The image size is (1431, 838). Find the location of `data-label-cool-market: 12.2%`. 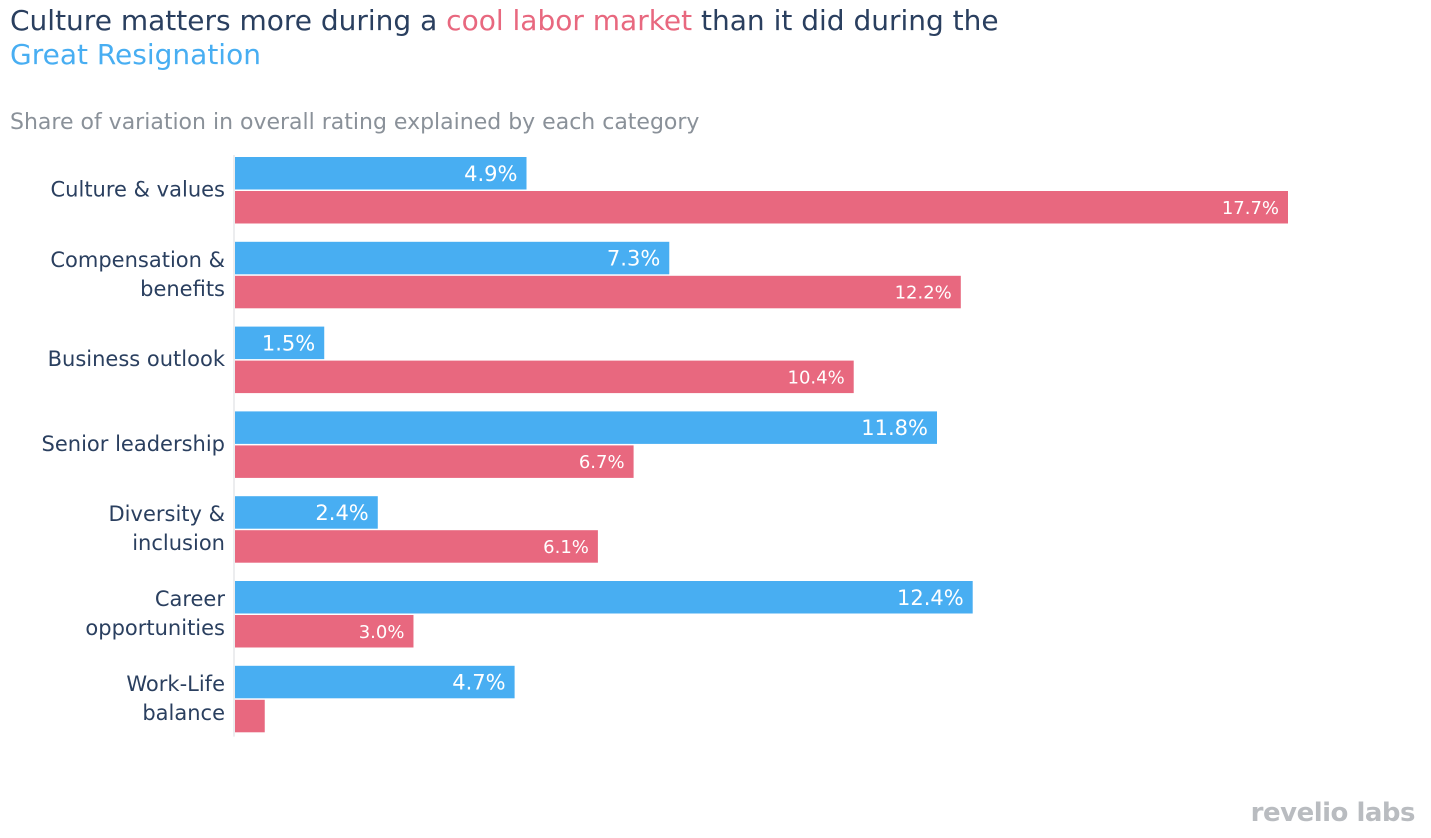

data-label-cool-market: 12.2% is located at coordinates (923, 293).